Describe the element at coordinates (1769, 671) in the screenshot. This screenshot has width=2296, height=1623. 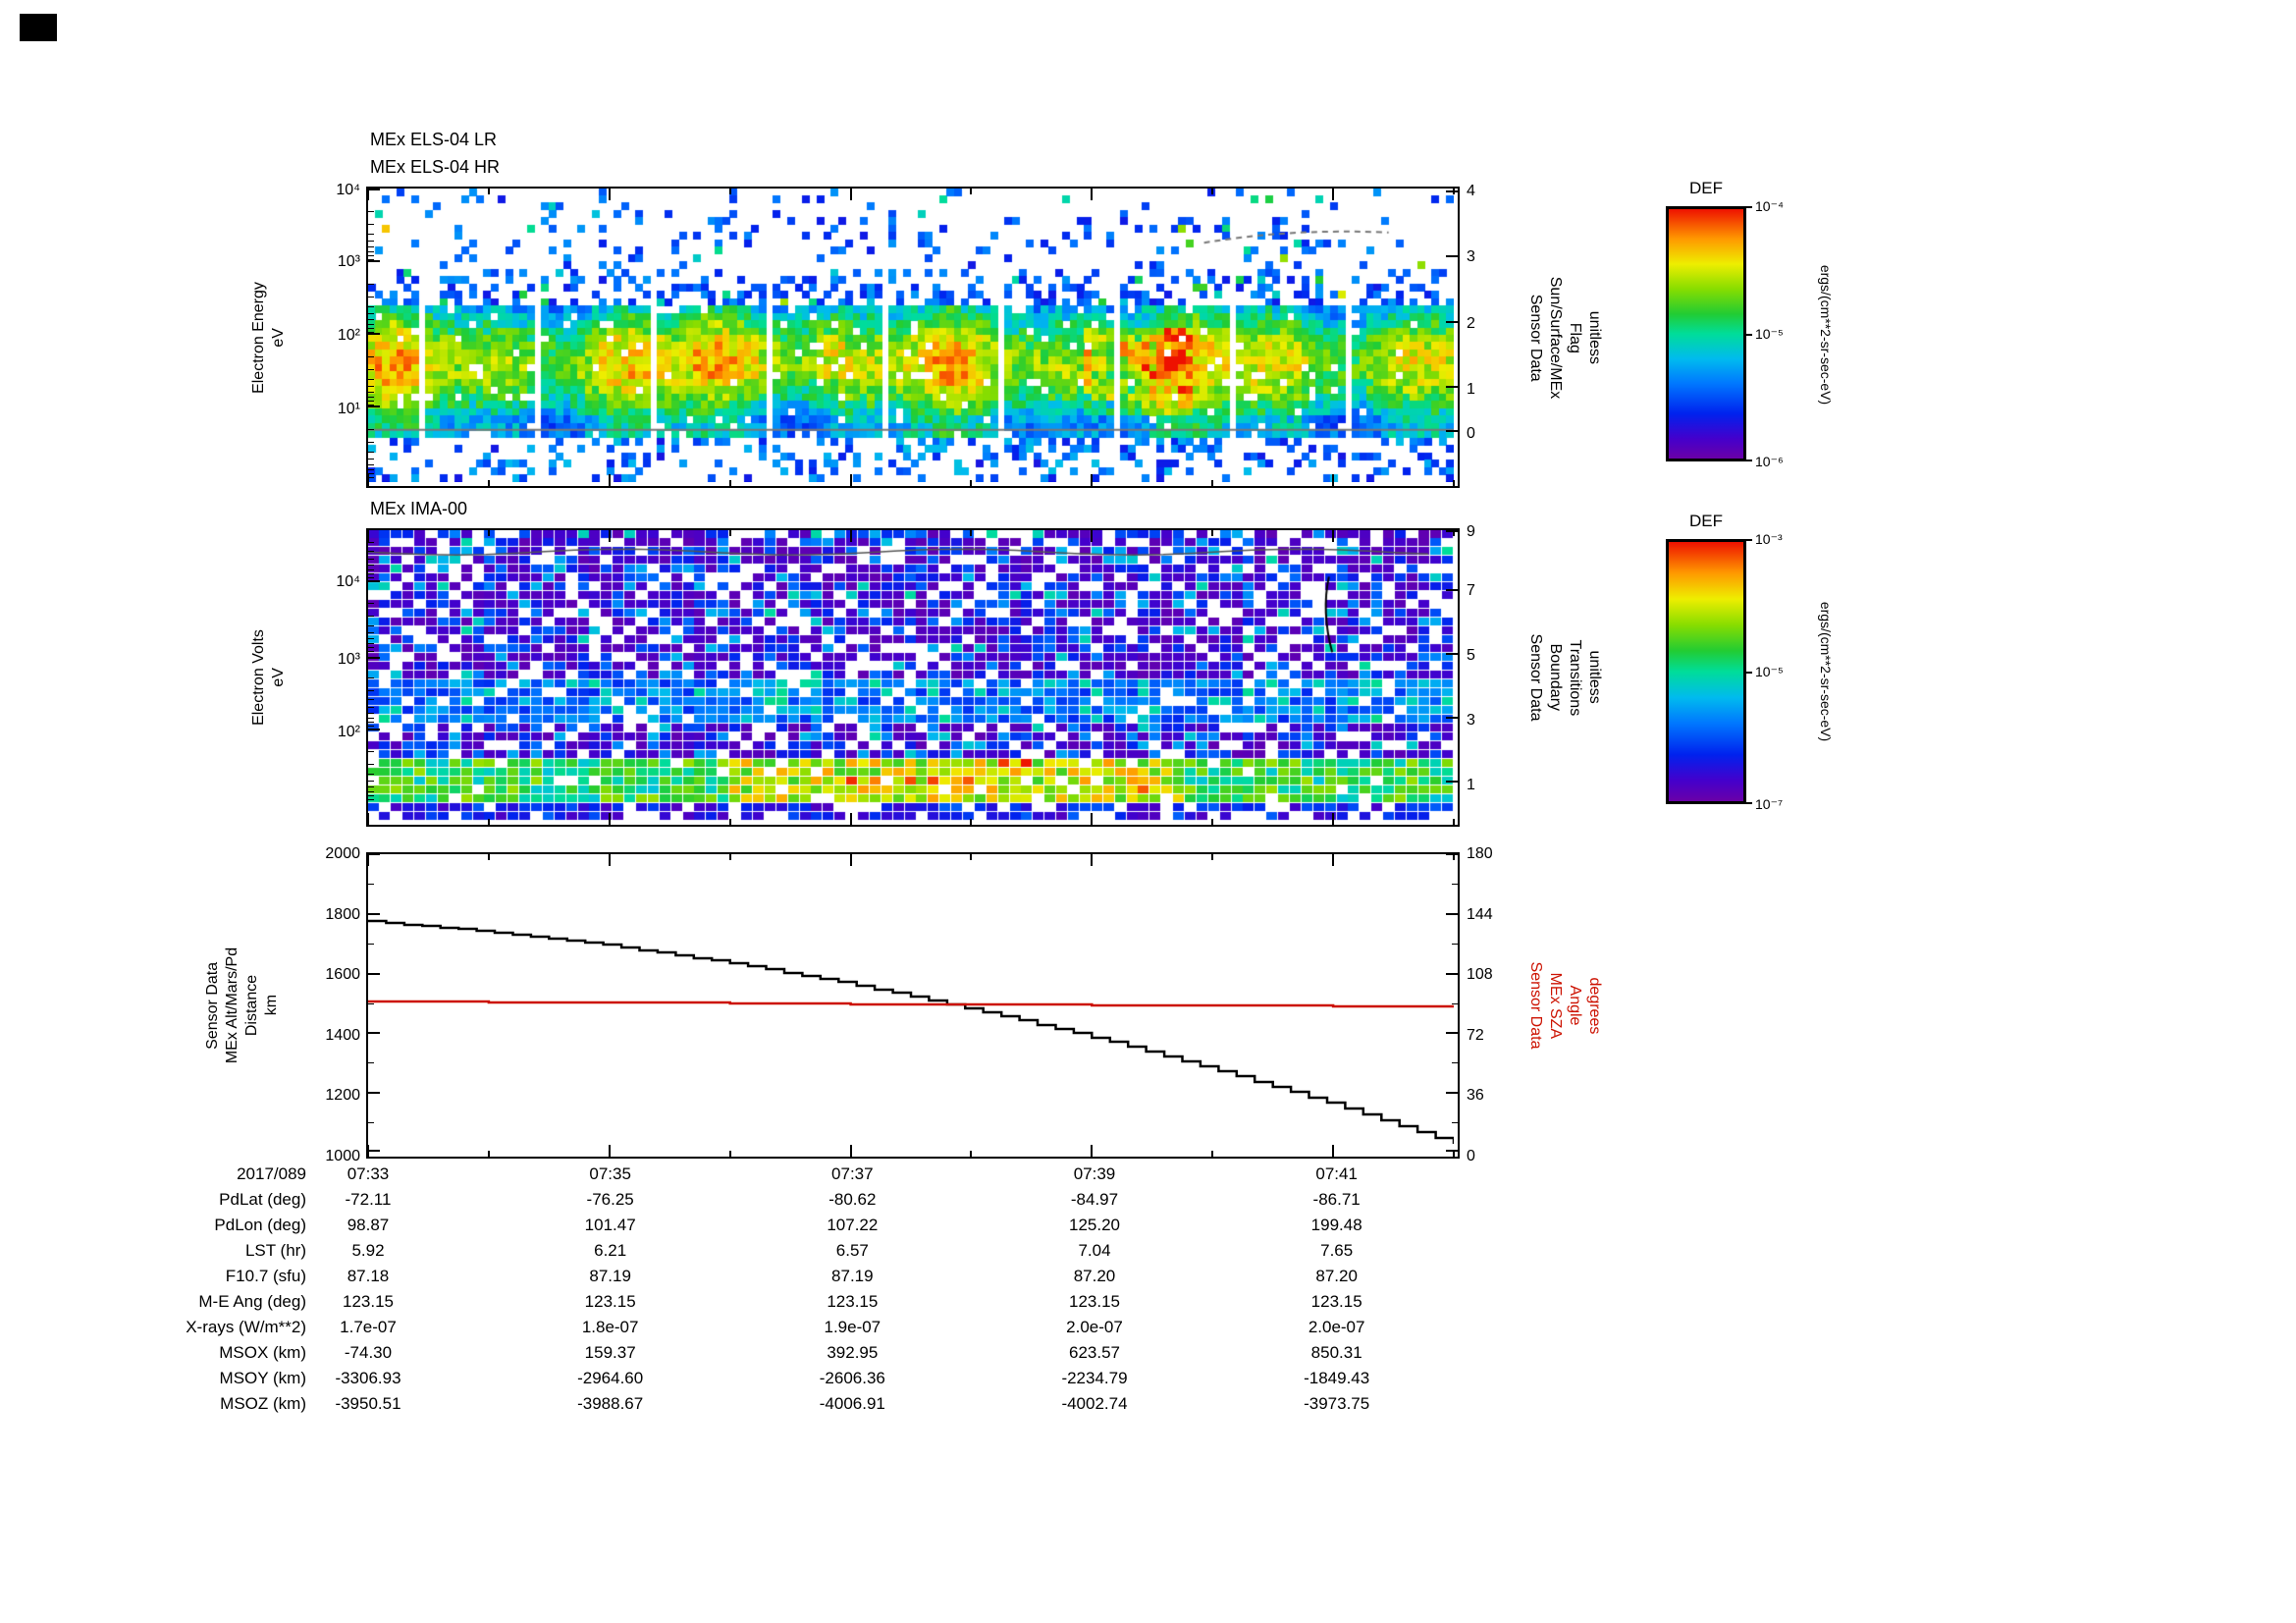
I see `colorbar-tick-label: 10⁻⁵` at that location.